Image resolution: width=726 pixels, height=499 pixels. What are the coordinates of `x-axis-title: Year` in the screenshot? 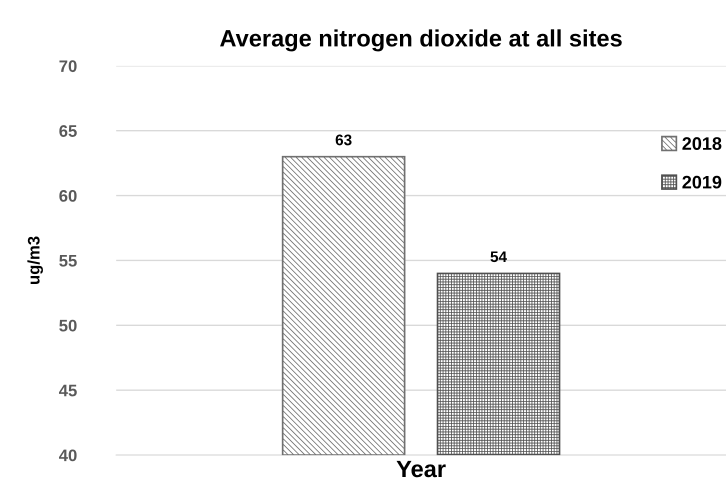 It's located at (421, 469).